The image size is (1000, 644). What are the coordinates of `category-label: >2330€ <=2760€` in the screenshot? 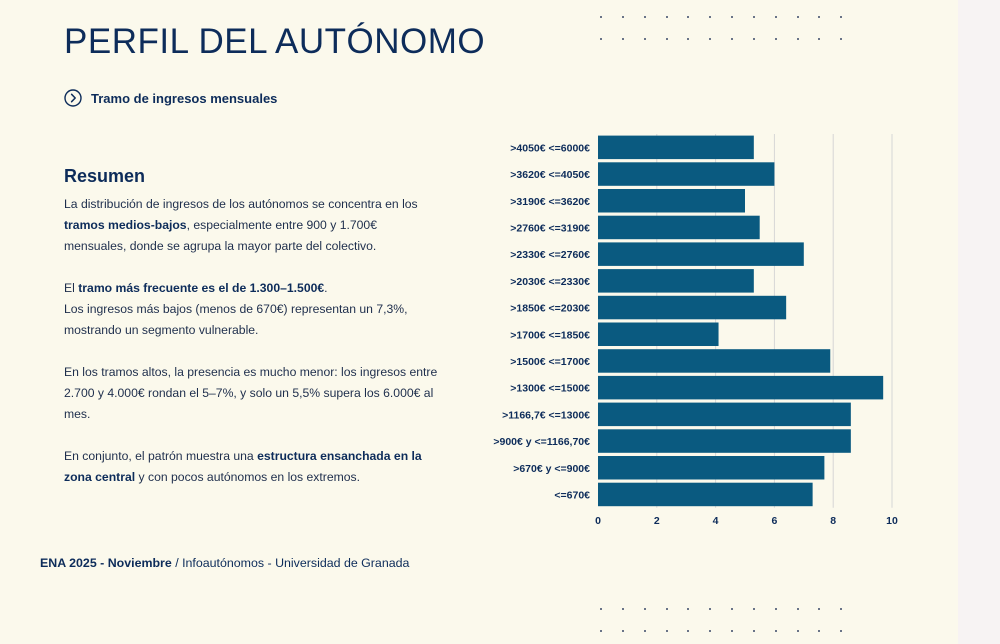 It's located at (550, 255).